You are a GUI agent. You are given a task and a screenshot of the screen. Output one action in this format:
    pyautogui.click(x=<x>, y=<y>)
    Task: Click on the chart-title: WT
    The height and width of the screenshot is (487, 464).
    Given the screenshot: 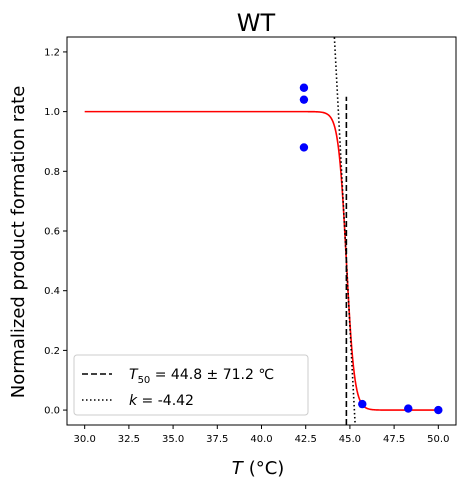 What is the action you would take?
    pyautogui.click(x=256, y=23)
    